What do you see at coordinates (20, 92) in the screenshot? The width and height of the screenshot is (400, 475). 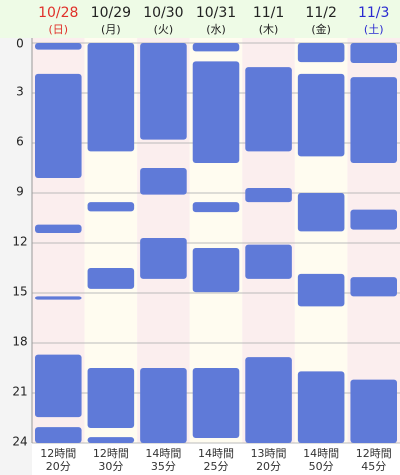 I see `y-tick-label: 3` at bounding box center [20, 92].